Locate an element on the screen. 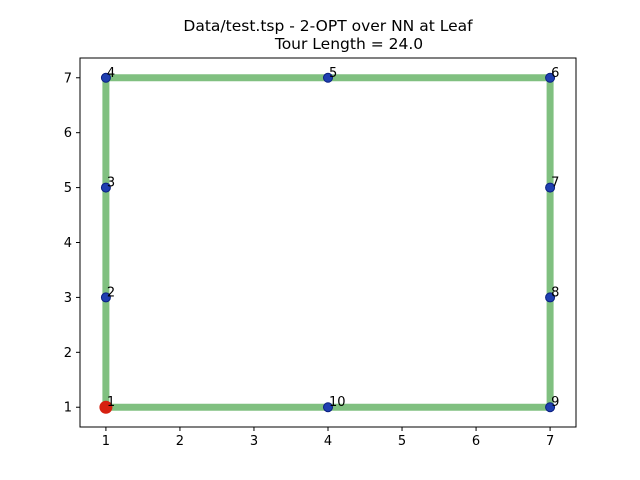 This screenshot has width=640, height=480. y-tick-label: 1 is located at coordinates (68, 408).